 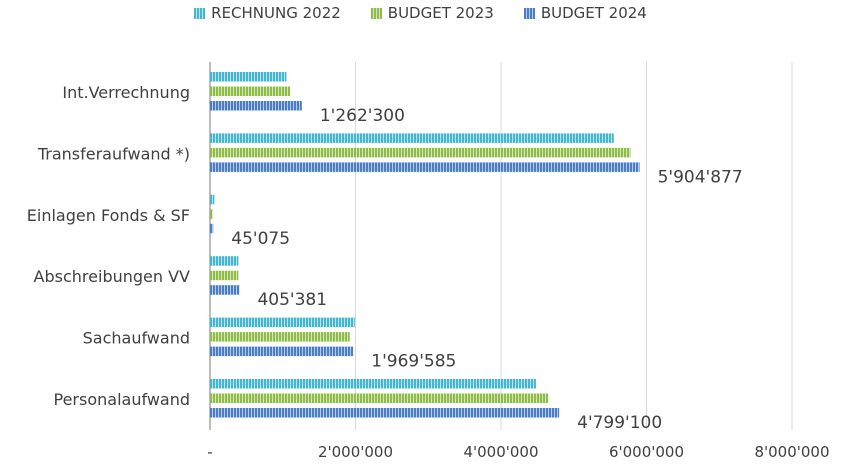 I want to click on category-label: Einlagen Fonds & SF, so click(x=108, y=215).